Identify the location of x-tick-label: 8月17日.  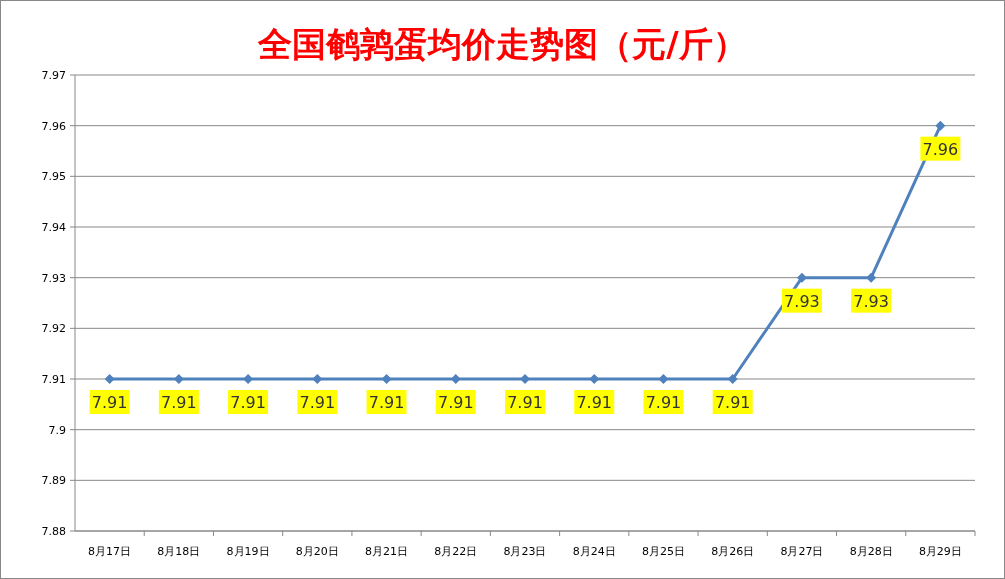
(110, 551).